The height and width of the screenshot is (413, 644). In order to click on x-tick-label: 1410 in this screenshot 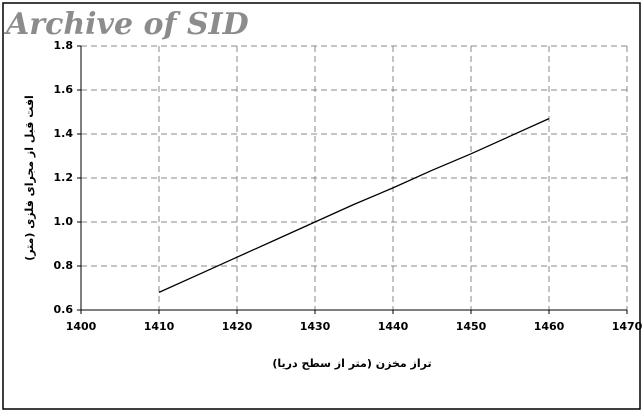, I will do `click(159, 326)`.